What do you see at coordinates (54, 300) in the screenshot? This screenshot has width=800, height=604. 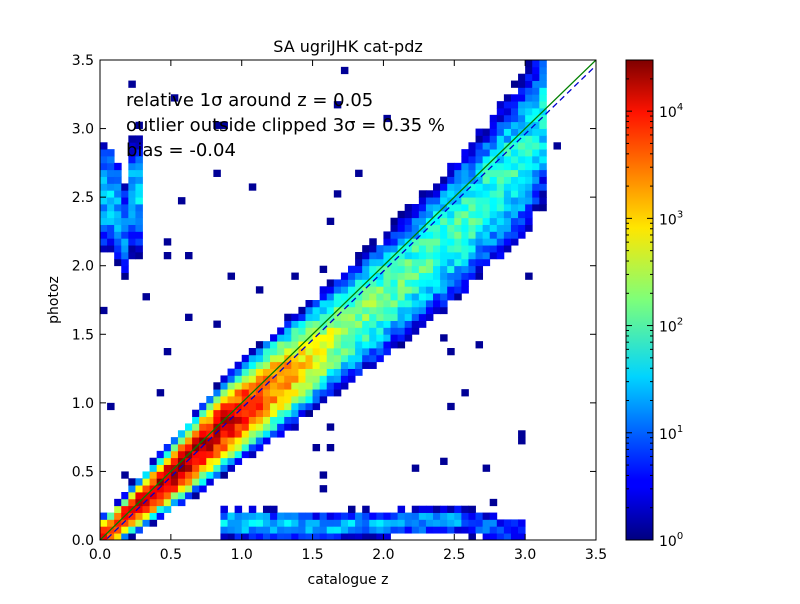 I see `y-axis-label: photoz` at bounding box center [54, 300].